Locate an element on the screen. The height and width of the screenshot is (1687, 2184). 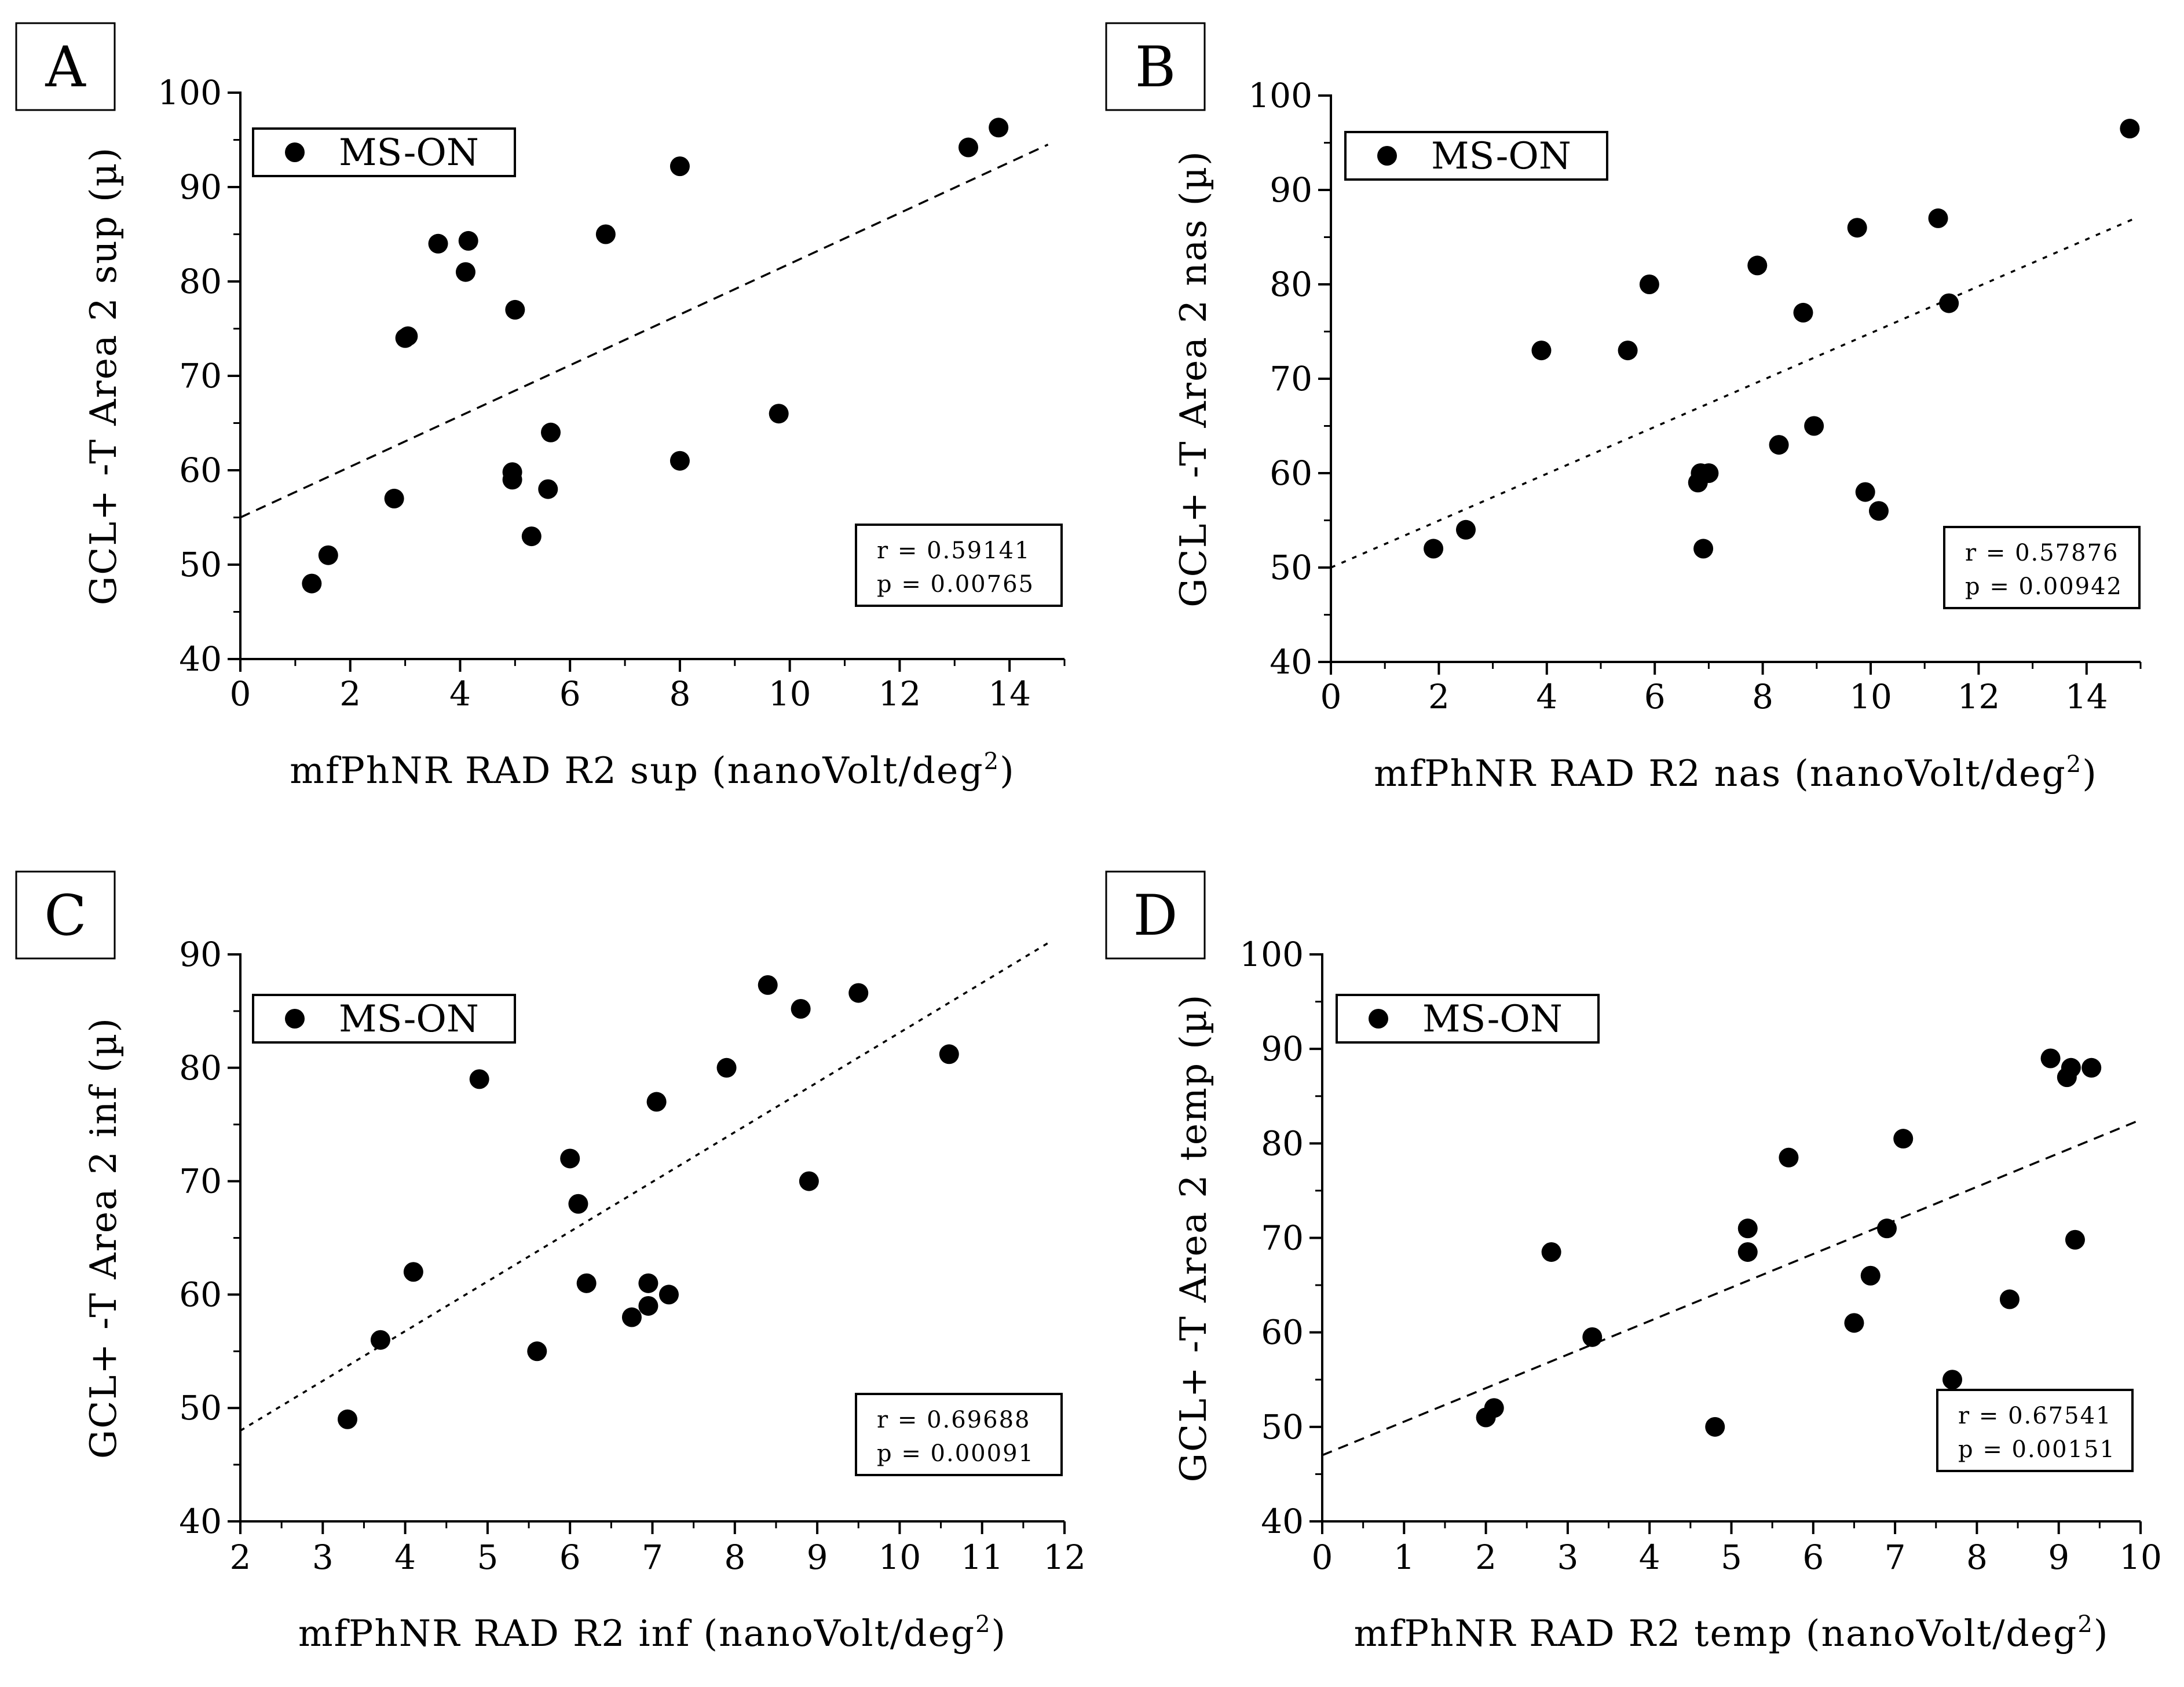
p-value: p = 0.00151 is located at coordinates (2037, 1449).